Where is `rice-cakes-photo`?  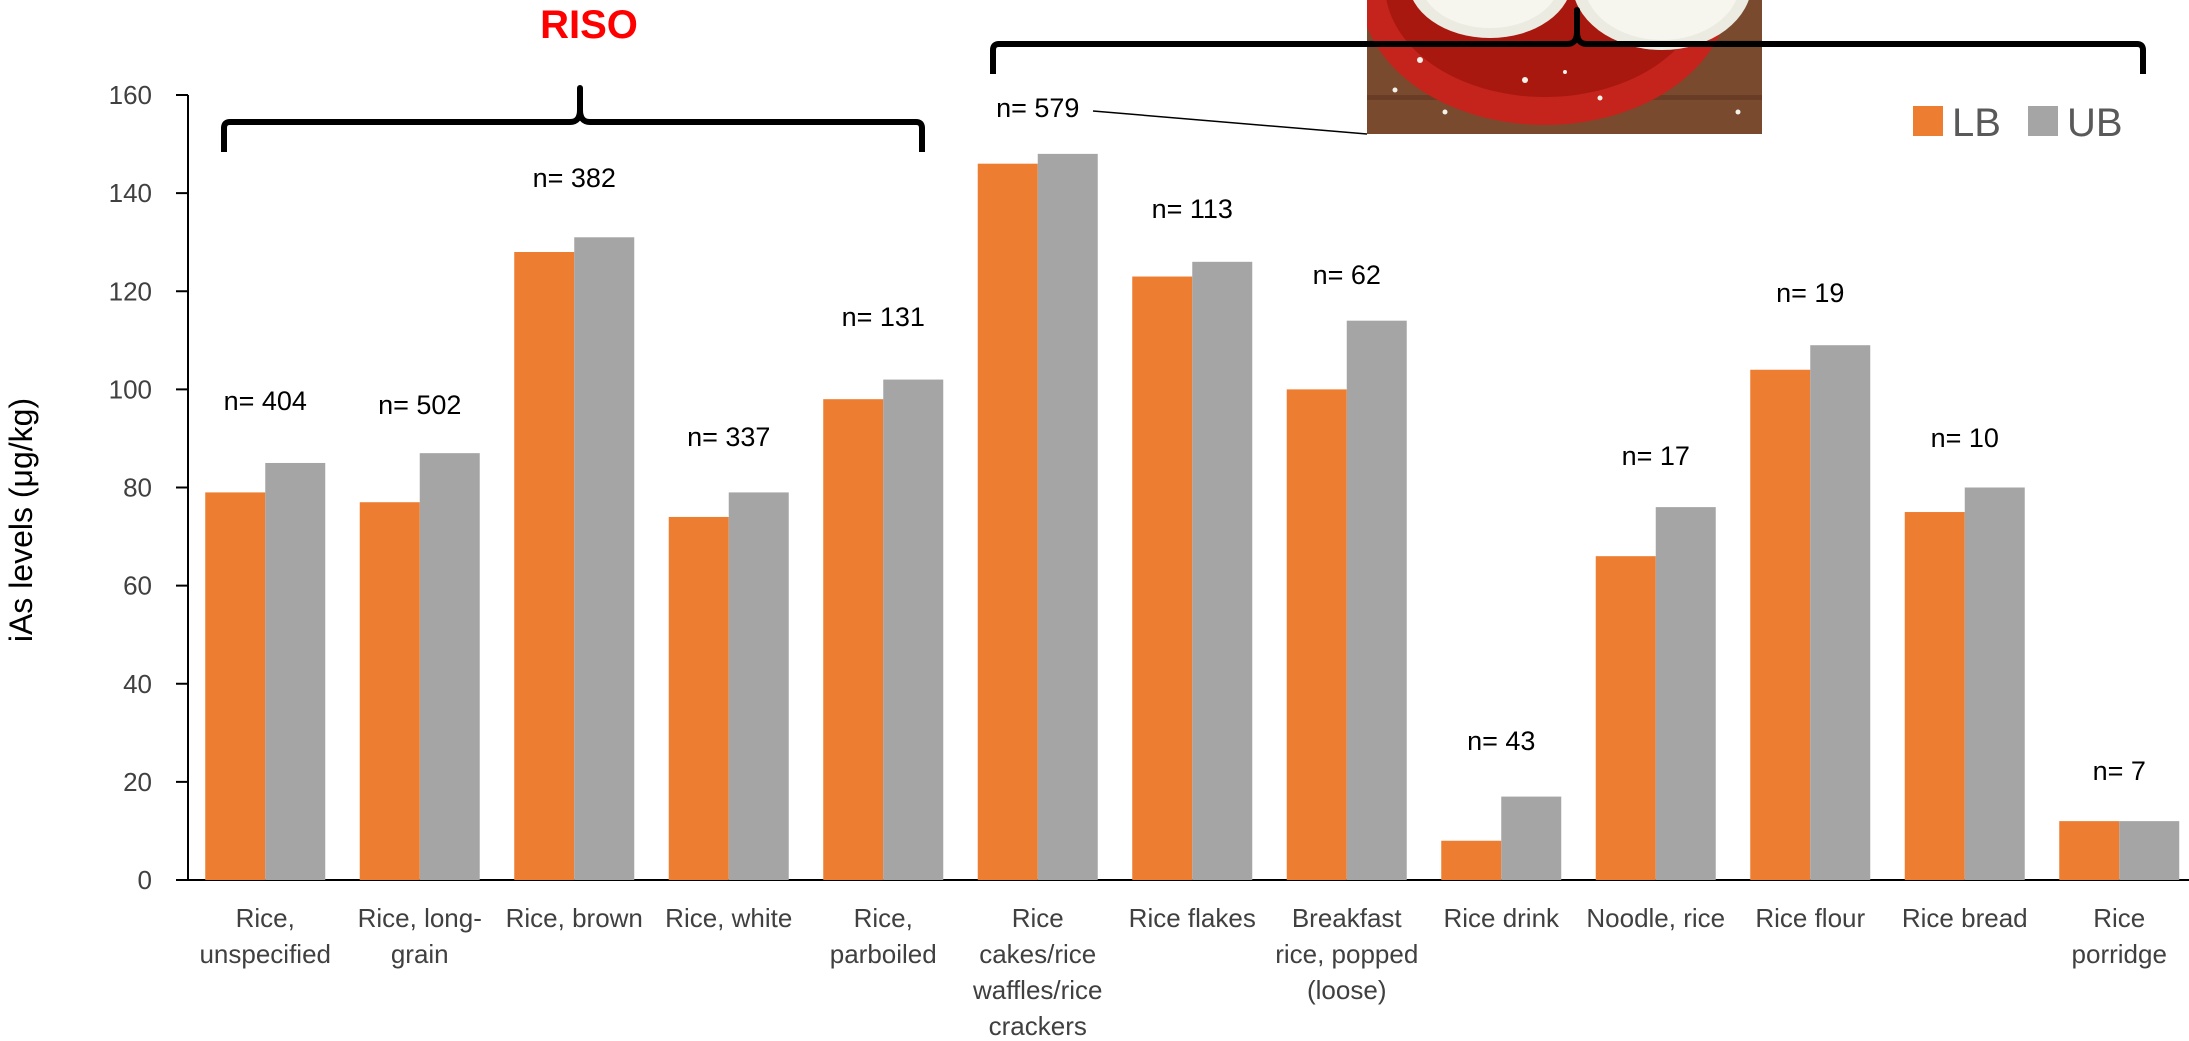
rice-cakes-photo is located at coordinates (1564, 67).